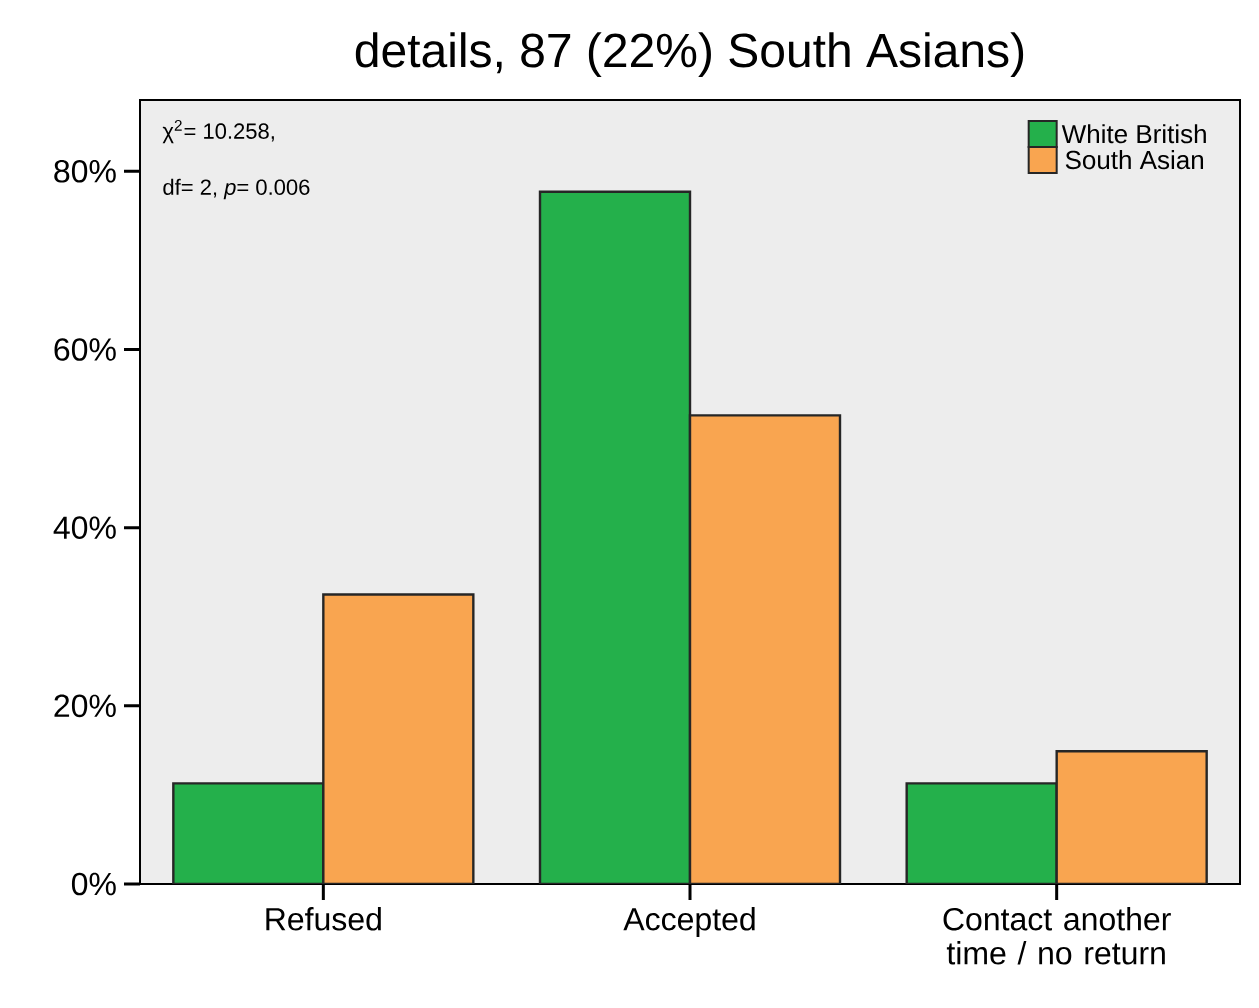 The image size is (1259, 1008). I want to click on legend-label: South Asian, so click(1134, 160).